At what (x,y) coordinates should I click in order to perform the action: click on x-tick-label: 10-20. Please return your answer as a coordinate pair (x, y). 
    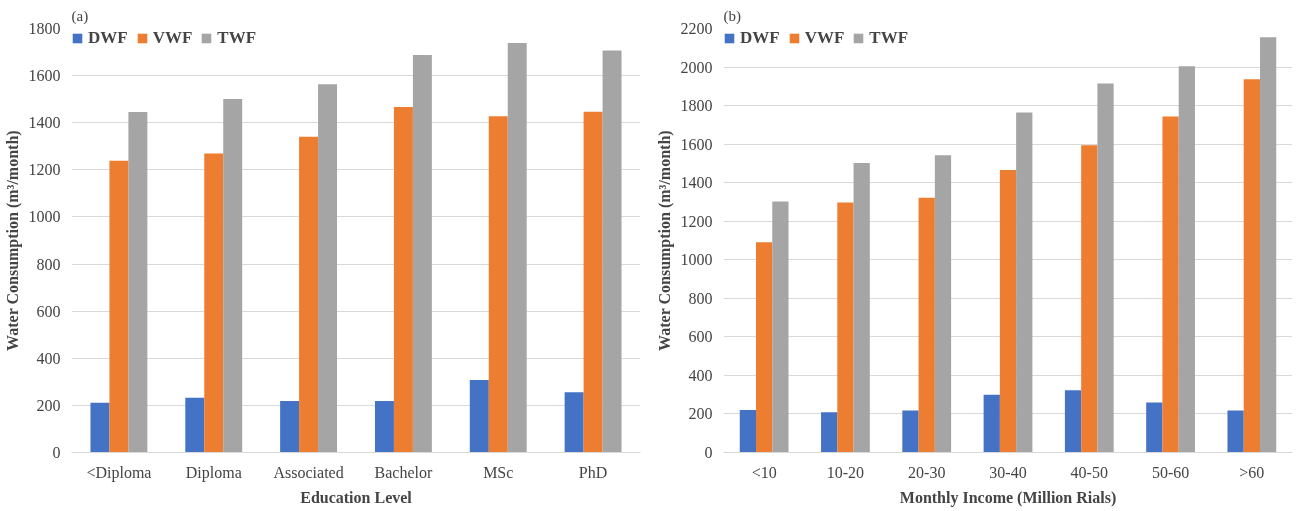
    Looking at the image, I should click on (845, 472).